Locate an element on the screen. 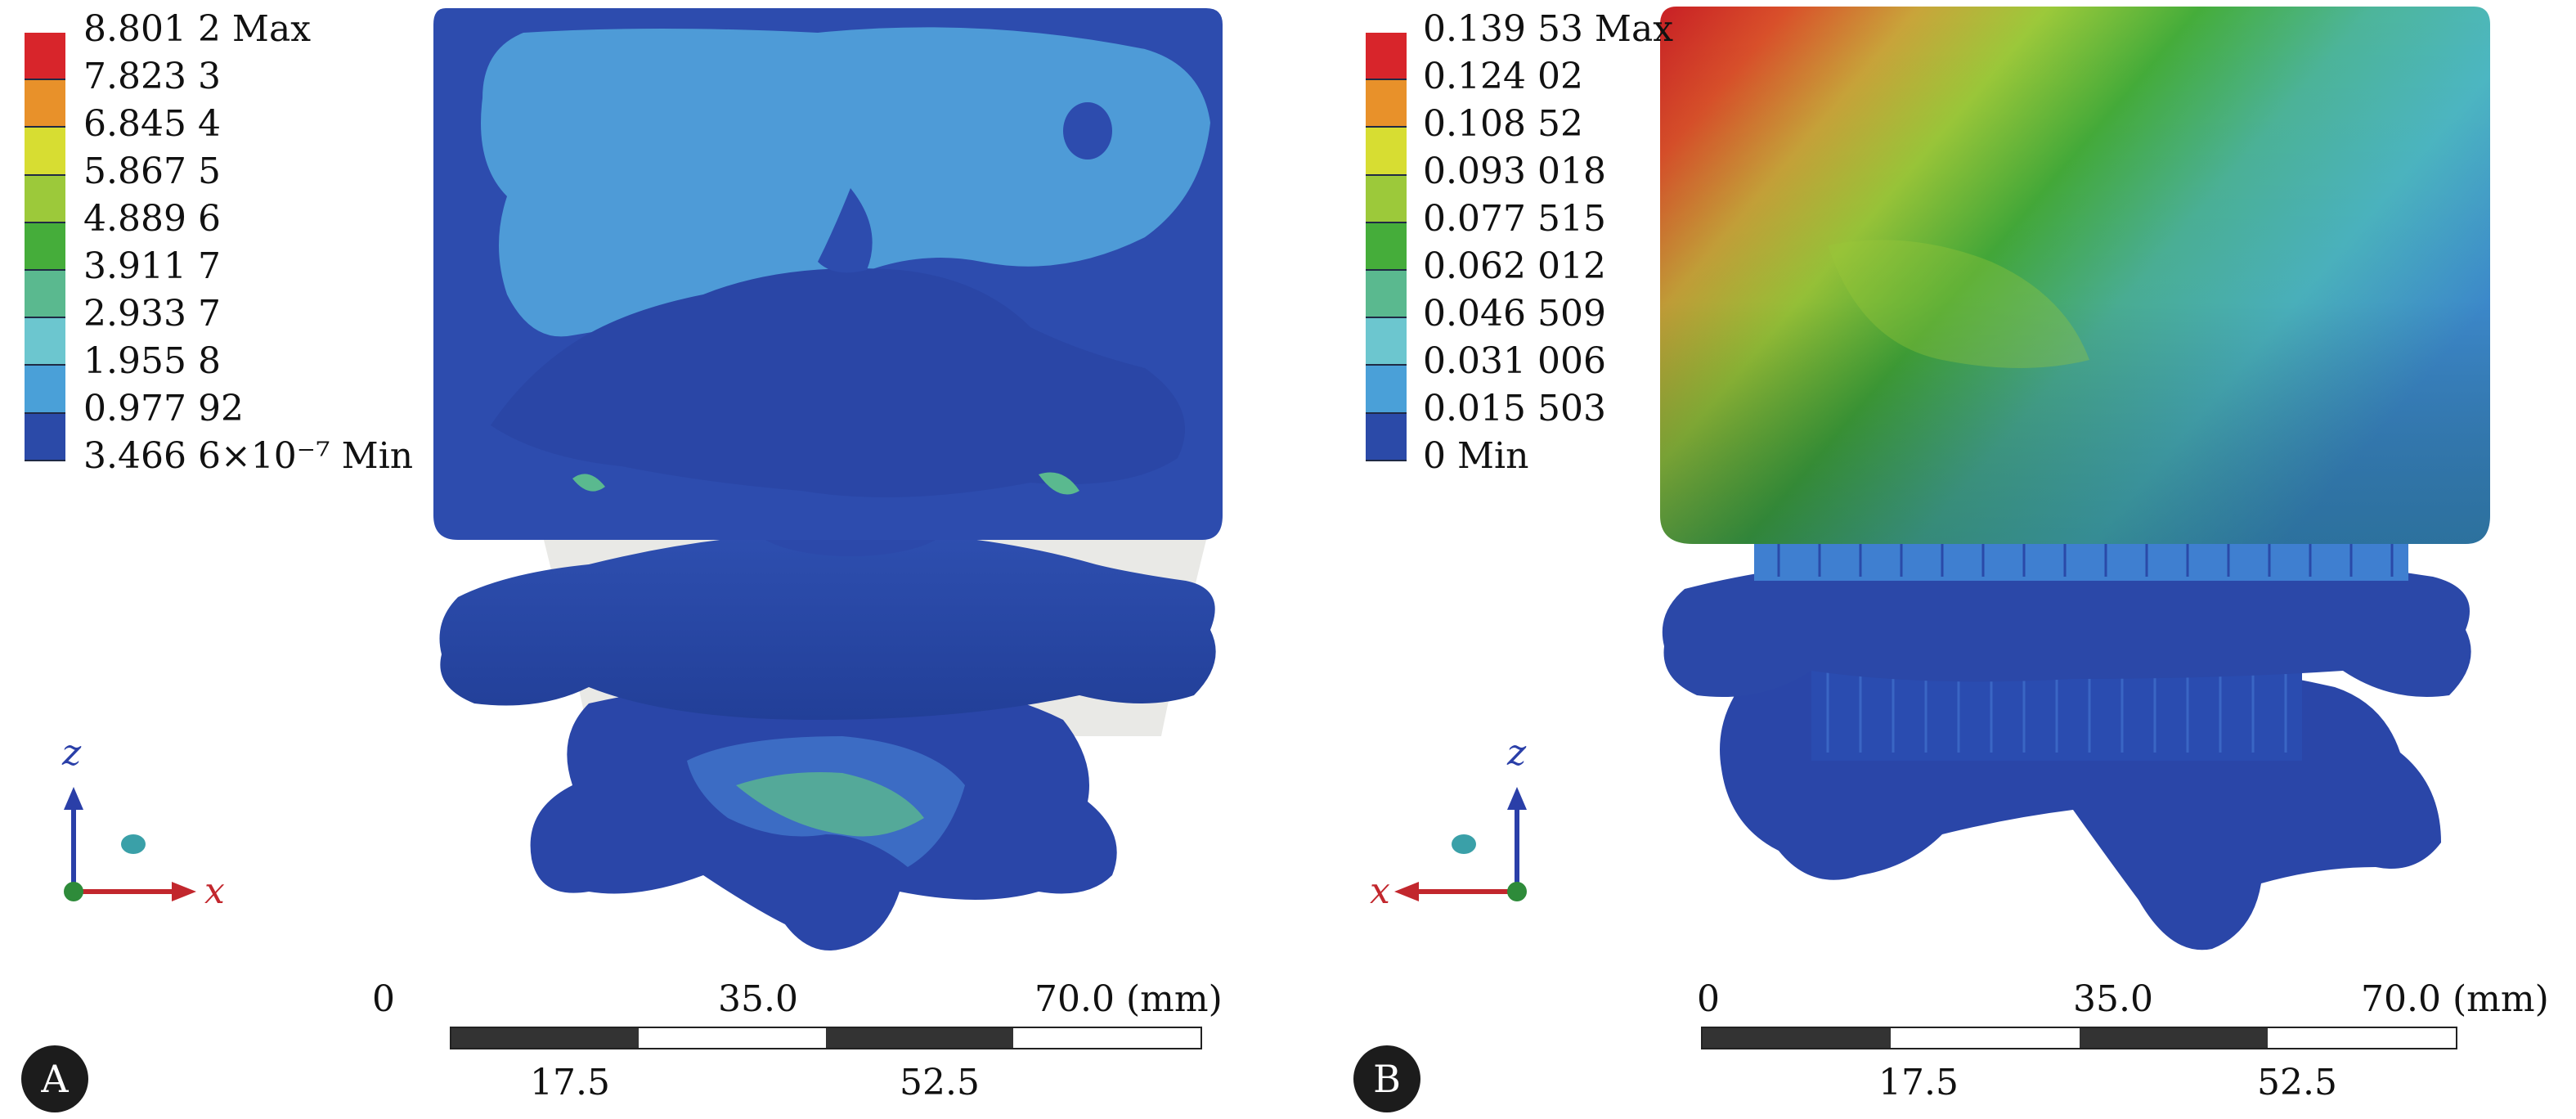 This screenshot has height=1119, width=2576. legend-label: 0.124 02 is located at coordinates (1503, 76).